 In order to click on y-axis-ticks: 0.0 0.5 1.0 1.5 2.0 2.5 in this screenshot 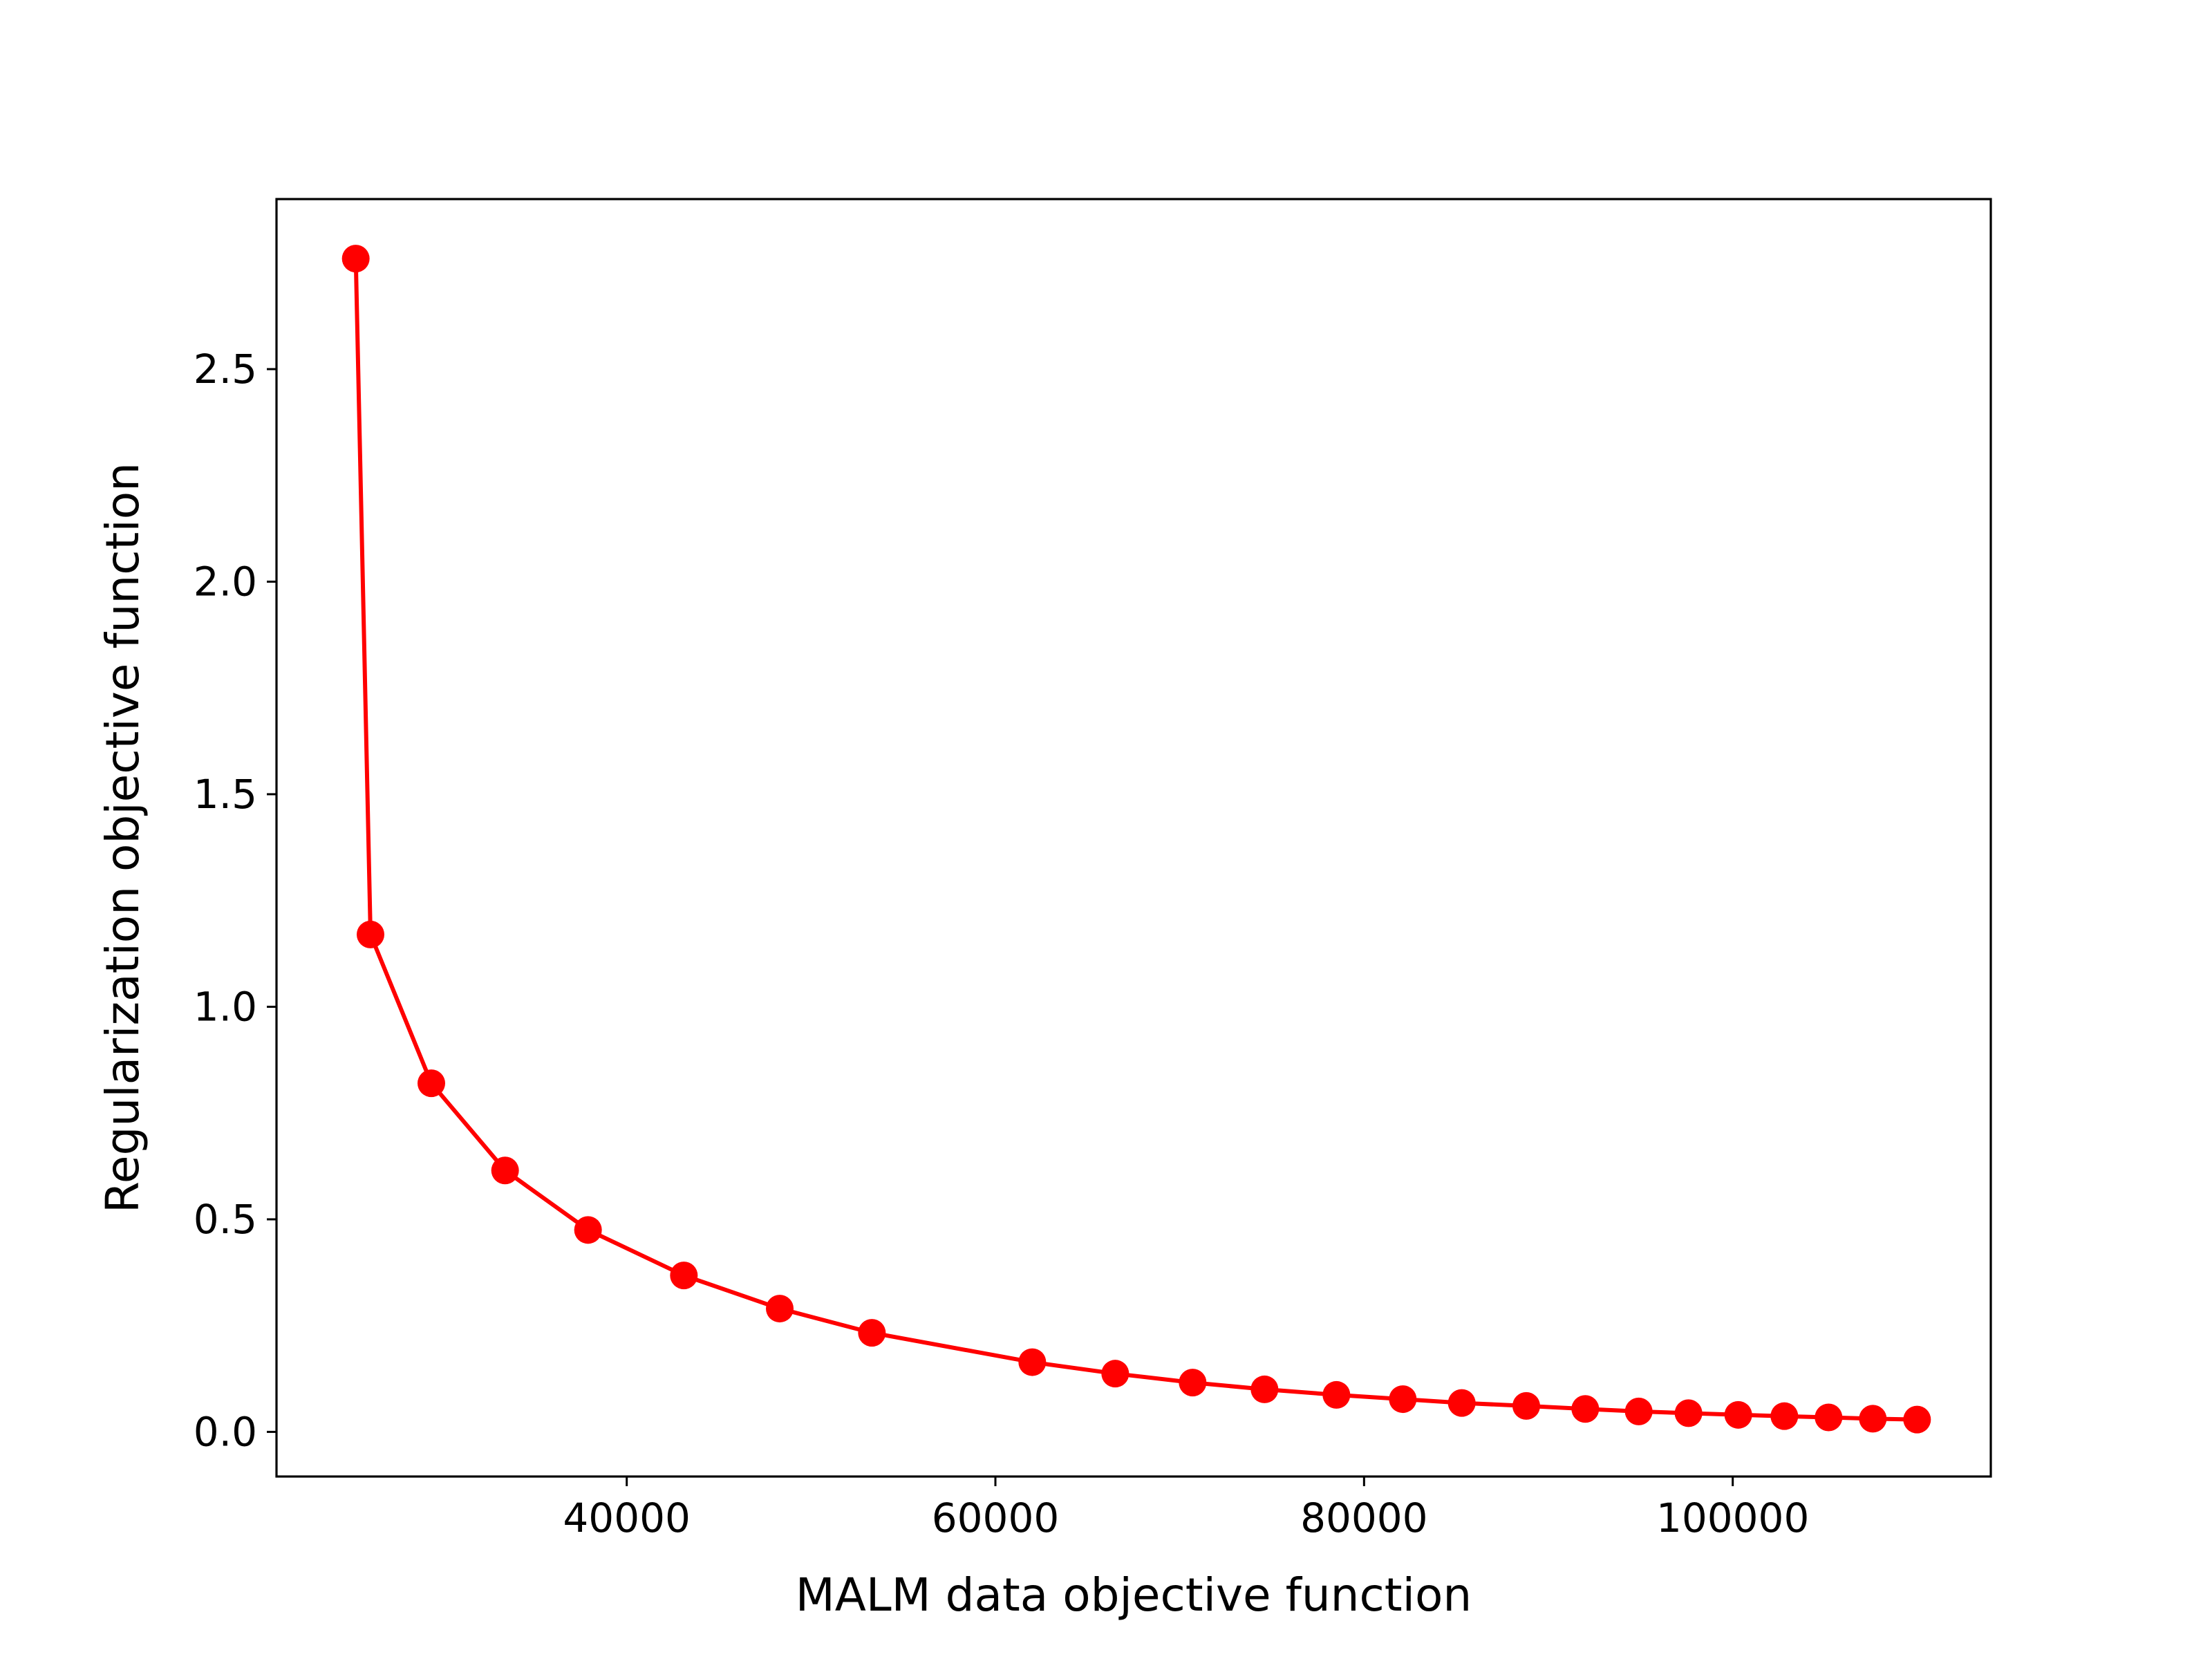, I will do `click(235, 901)`.